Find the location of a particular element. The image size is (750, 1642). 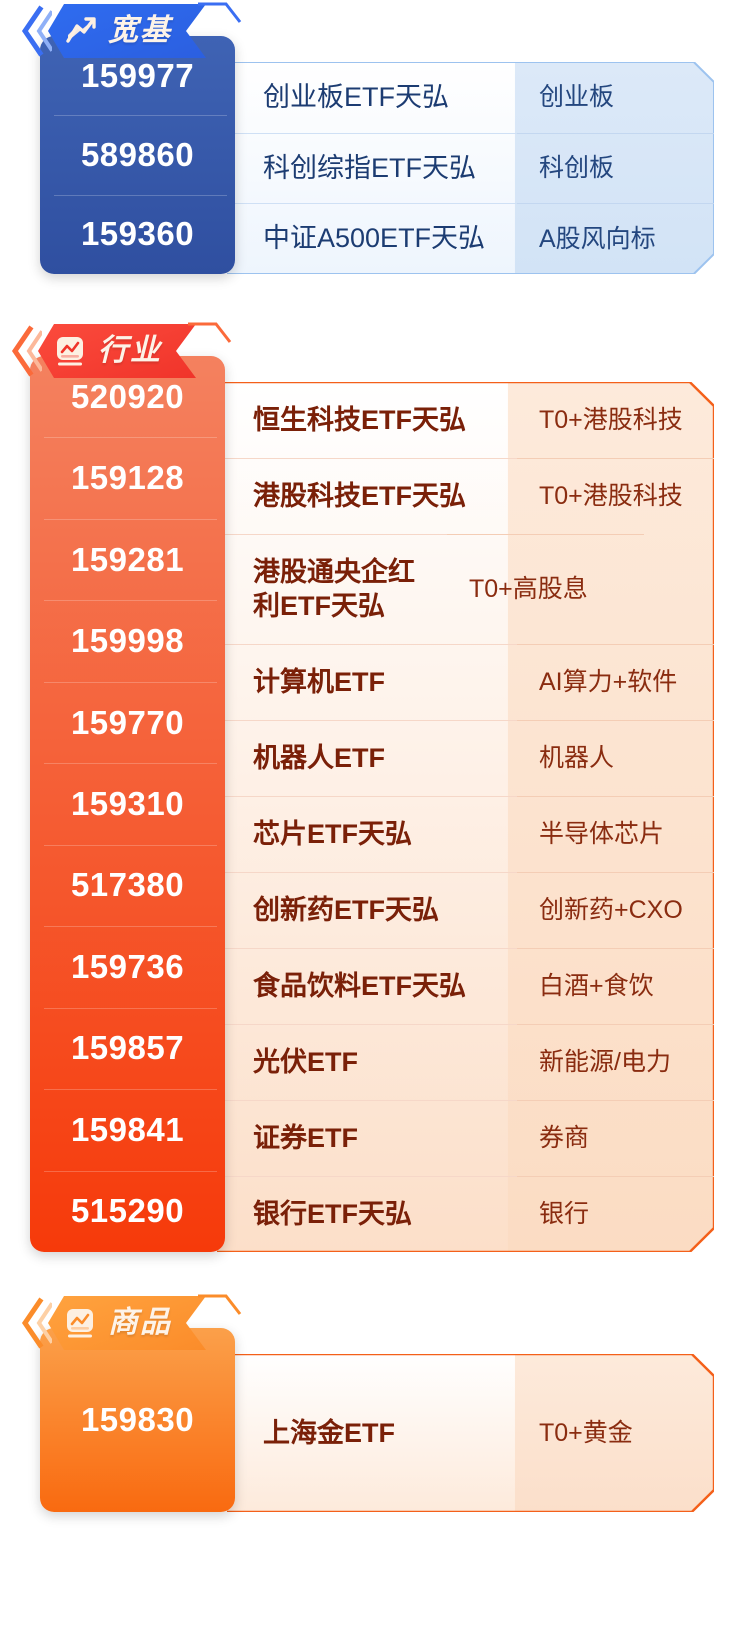

badge-label-commodity: 商品 is located at coordinates (140, 1322).